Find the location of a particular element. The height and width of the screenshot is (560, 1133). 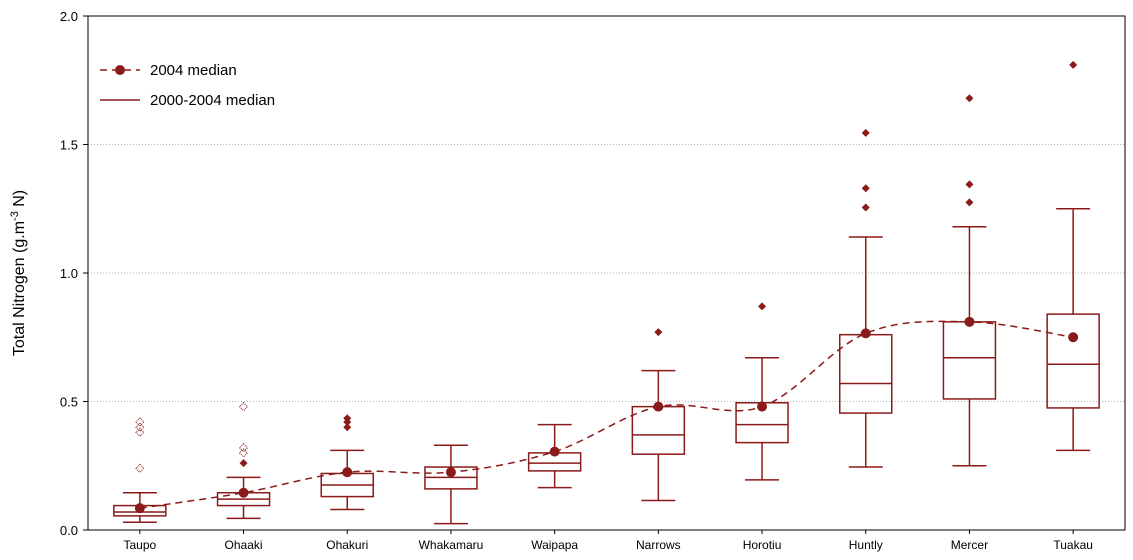

box-horotiu is located at coordinates (762, 391).